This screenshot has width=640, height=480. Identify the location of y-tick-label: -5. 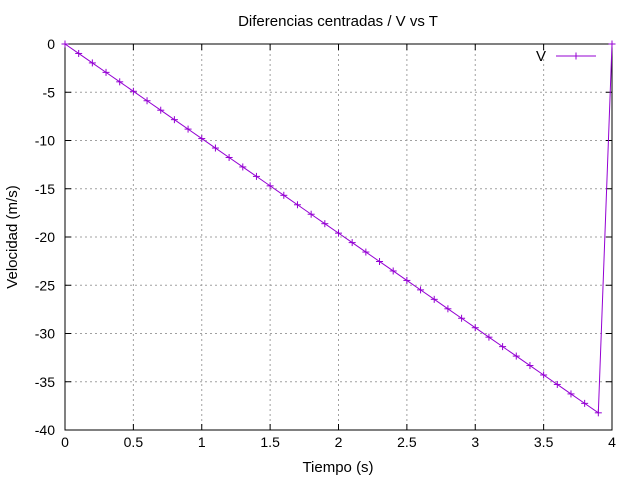
(49, 92).